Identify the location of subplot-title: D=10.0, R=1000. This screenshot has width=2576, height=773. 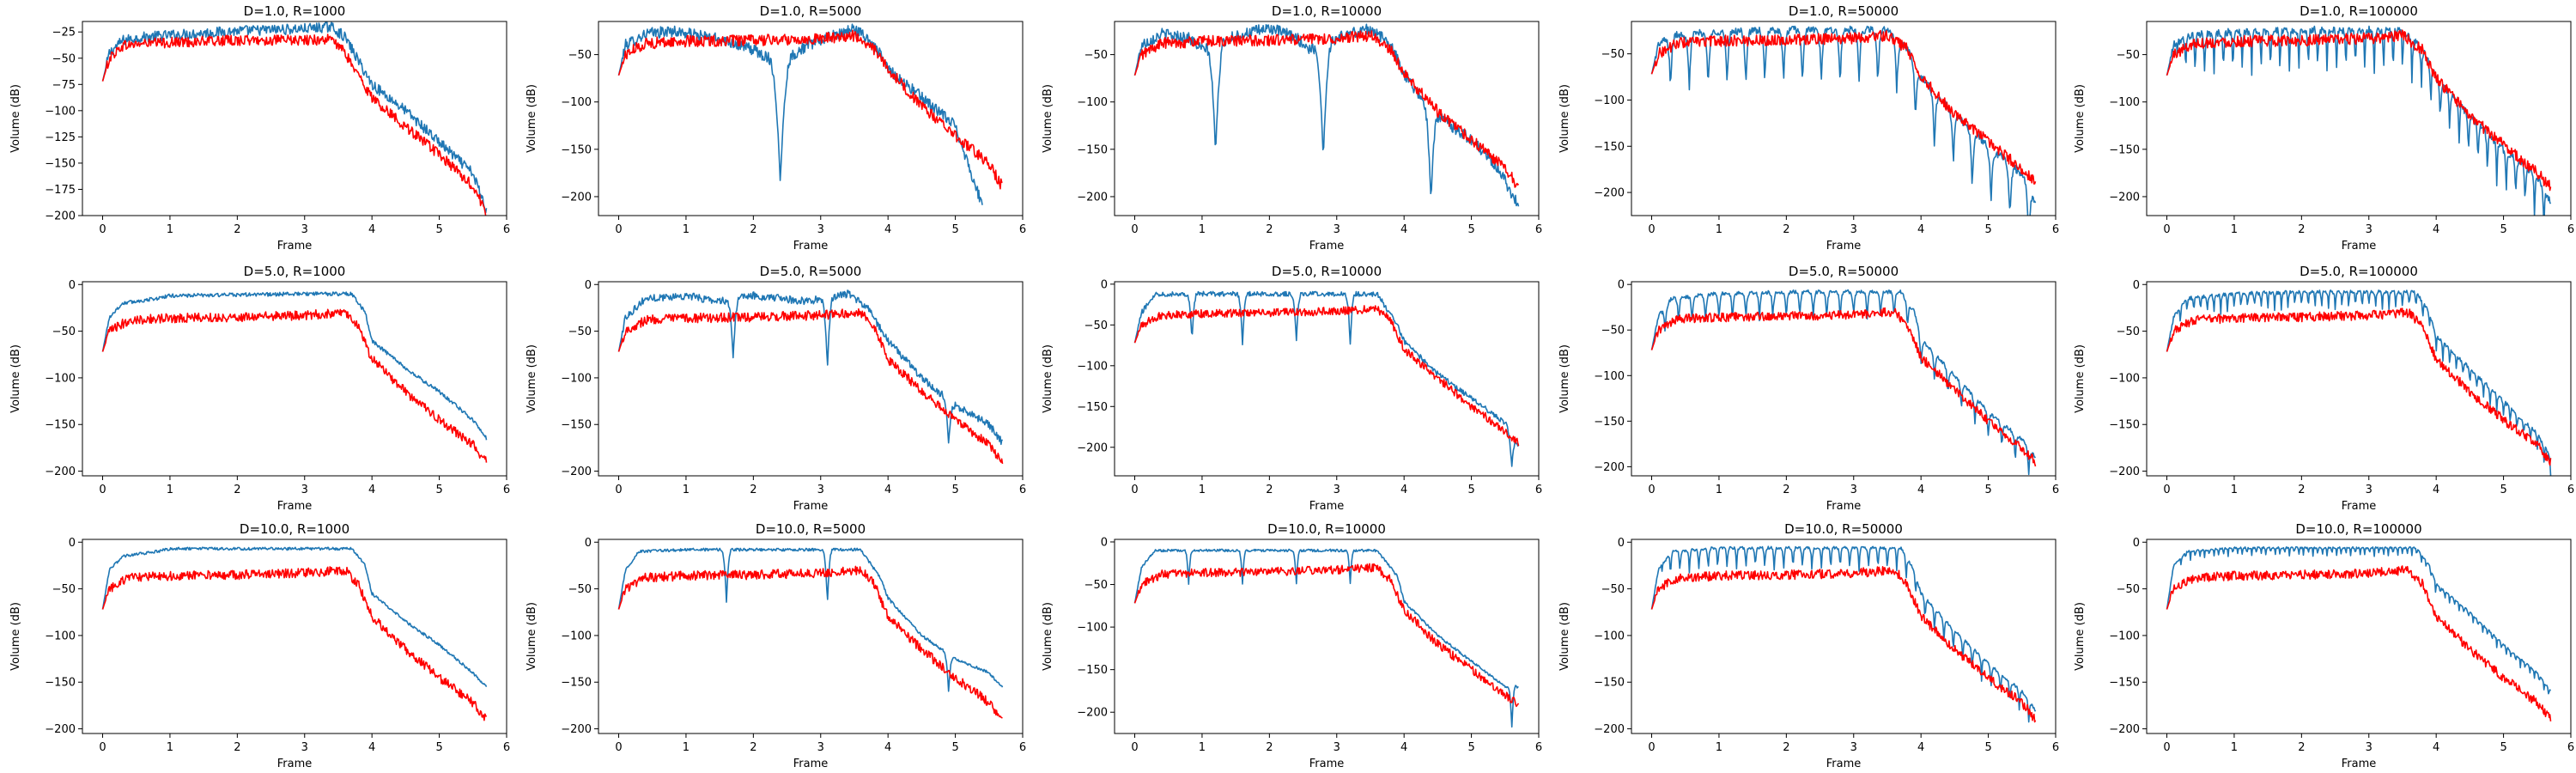
(294, 529).